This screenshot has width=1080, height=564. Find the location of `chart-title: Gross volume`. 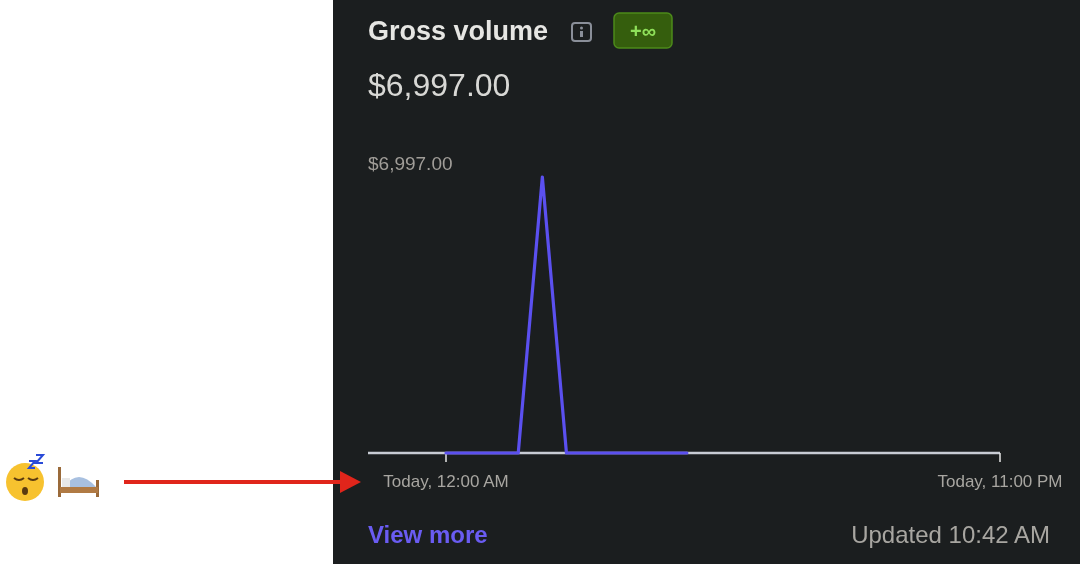

chart-title: Gross volume is located at coordinates (458, 31).